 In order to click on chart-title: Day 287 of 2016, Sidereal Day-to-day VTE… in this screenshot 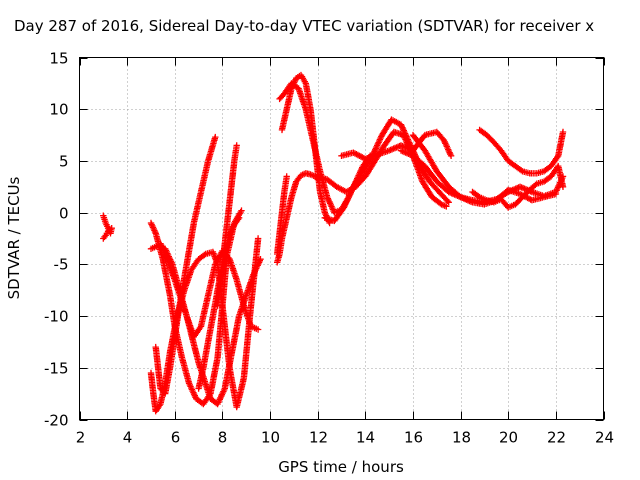, I will do `click(304, 26)`.